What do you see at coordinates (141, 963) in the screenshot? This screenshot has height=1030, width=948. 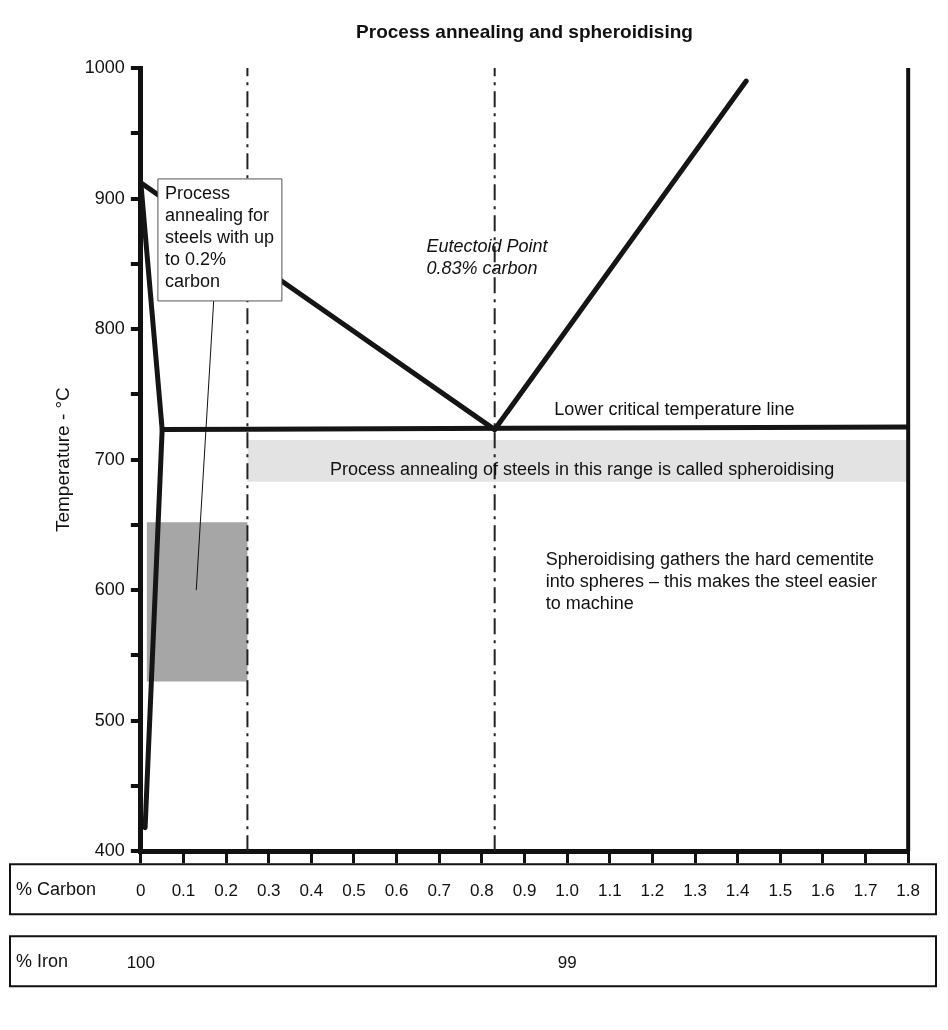 I see `x2-tick-label: 100` at bounding box center [141, 963].